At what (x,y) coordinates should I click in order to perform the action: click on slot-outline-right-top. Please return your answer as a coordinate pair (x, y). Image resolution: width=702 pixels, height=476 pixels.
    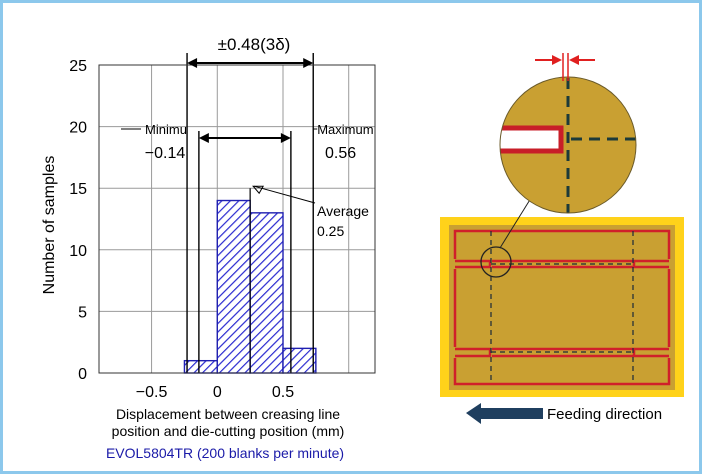
    Looking at the image, I should click on (650, 264).